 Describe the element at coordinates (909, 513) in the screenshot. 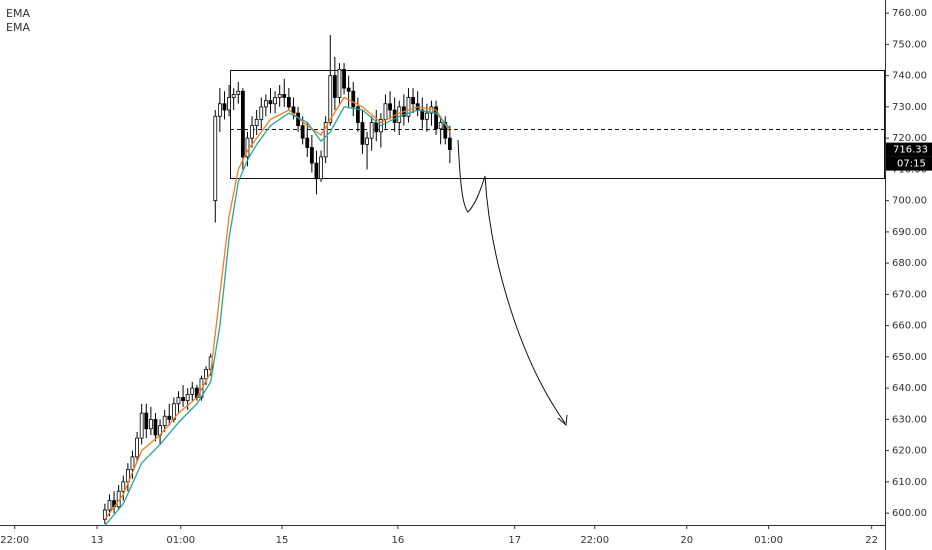

I see `y-tick-label: 600.00` at that location.